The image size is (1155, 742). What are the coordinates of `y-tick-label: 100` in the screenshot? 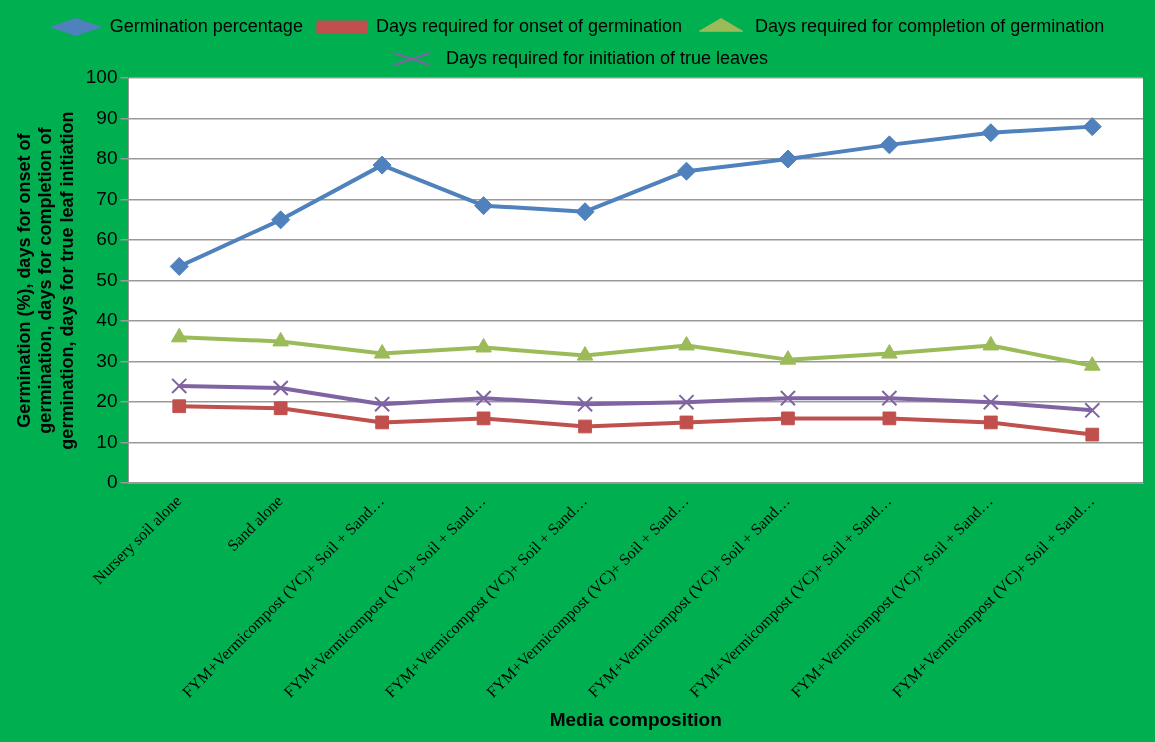 It's located at (101, 77).